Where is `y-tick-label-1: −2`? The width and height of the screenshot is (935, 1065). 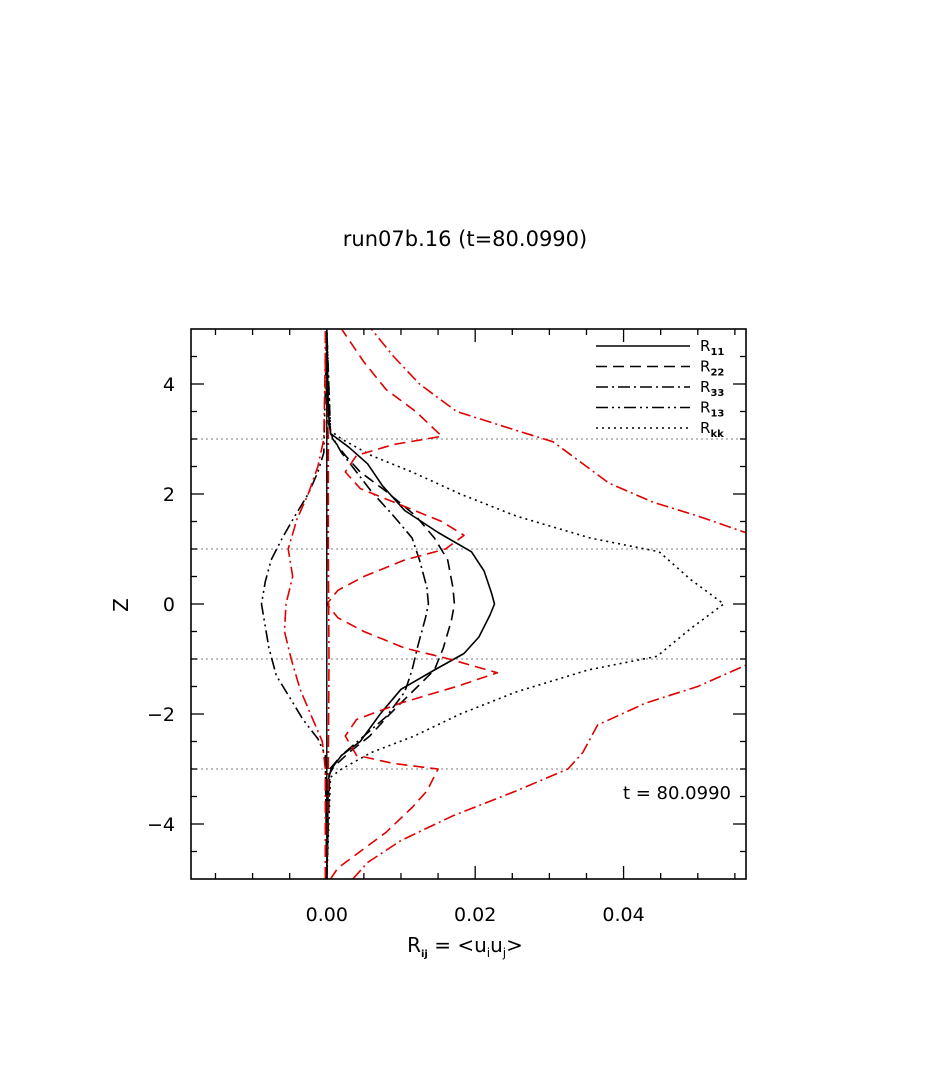
y-tick-label-1: −2 is located at coordinates (161, 715).